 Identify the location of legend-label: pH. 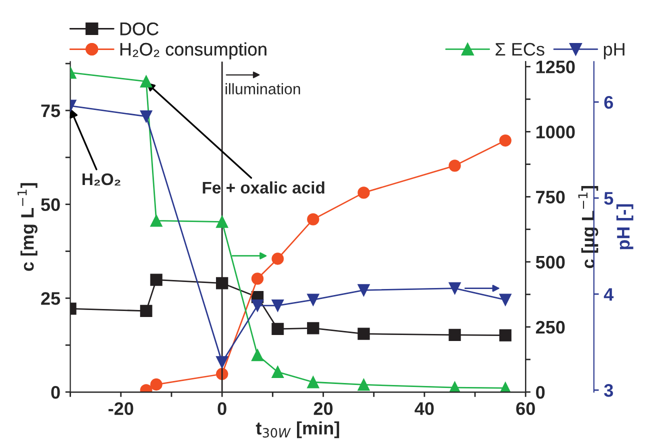
(614, 51).